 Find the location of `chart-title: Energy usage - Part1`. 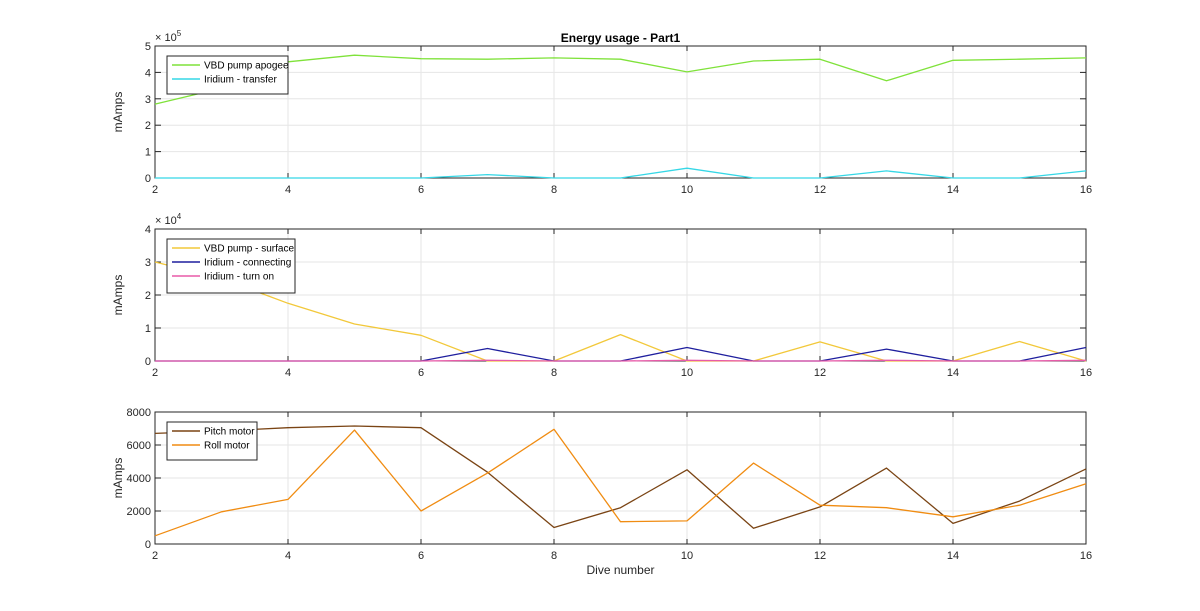

chart-title: Energy usage - Part1 is located at coordinates (621, 38).